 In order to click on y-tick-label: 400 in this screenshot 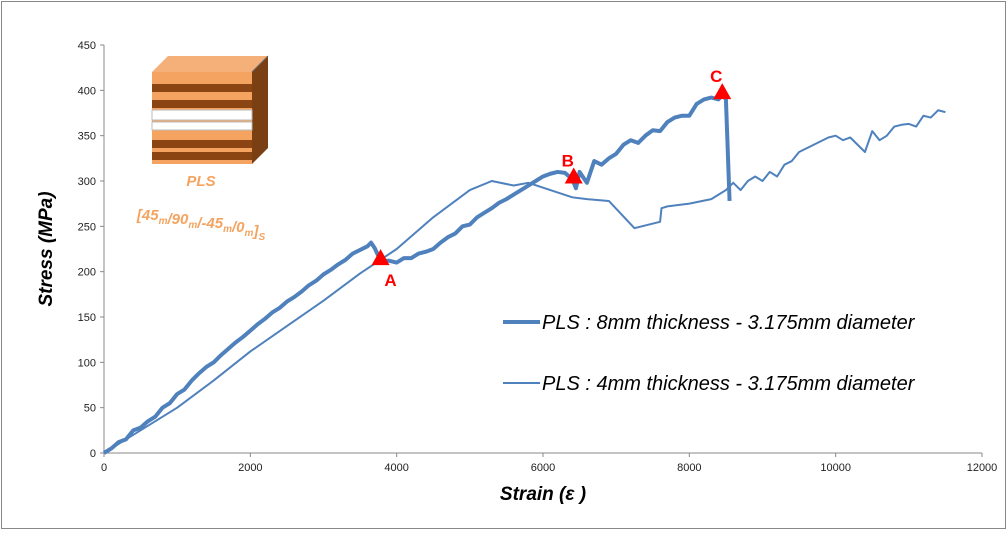, I will do `click(87, 91)`.